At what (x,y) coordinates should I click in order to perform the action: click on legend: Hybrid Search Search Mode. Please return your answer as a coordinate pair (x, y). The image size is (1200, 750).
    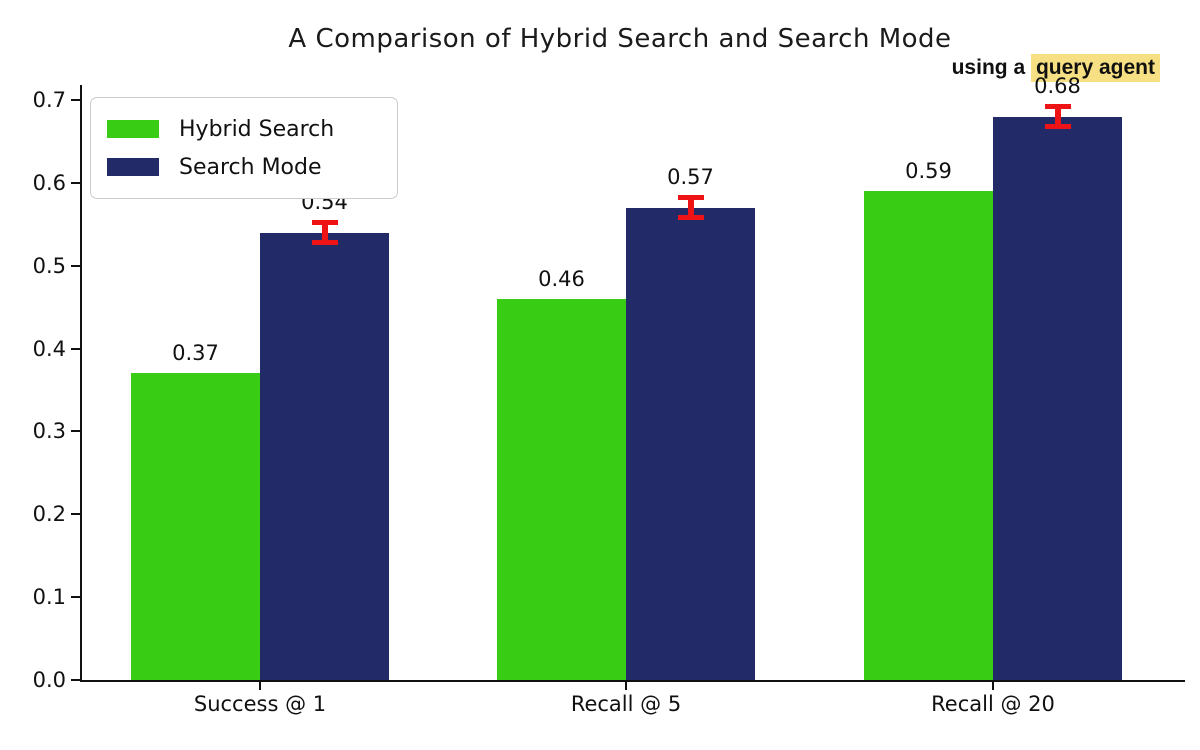
    Looking at the image, I should click on (244, 148).